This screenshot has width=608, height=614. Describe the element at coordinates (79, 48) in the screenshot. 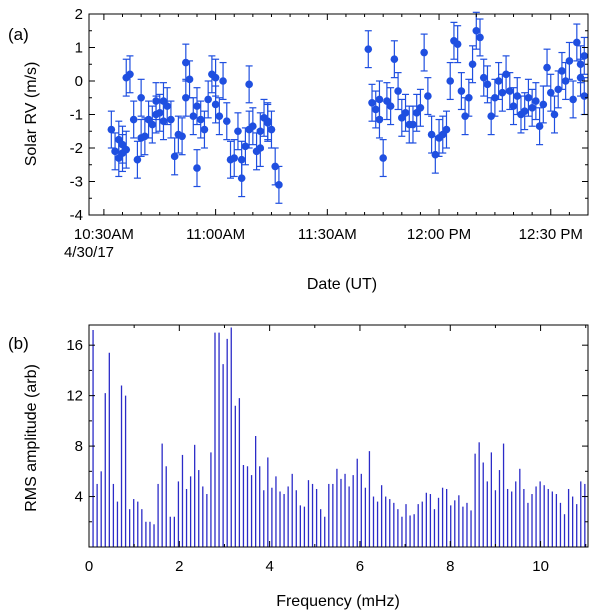

I see `y-tick-label: 1` at that location.